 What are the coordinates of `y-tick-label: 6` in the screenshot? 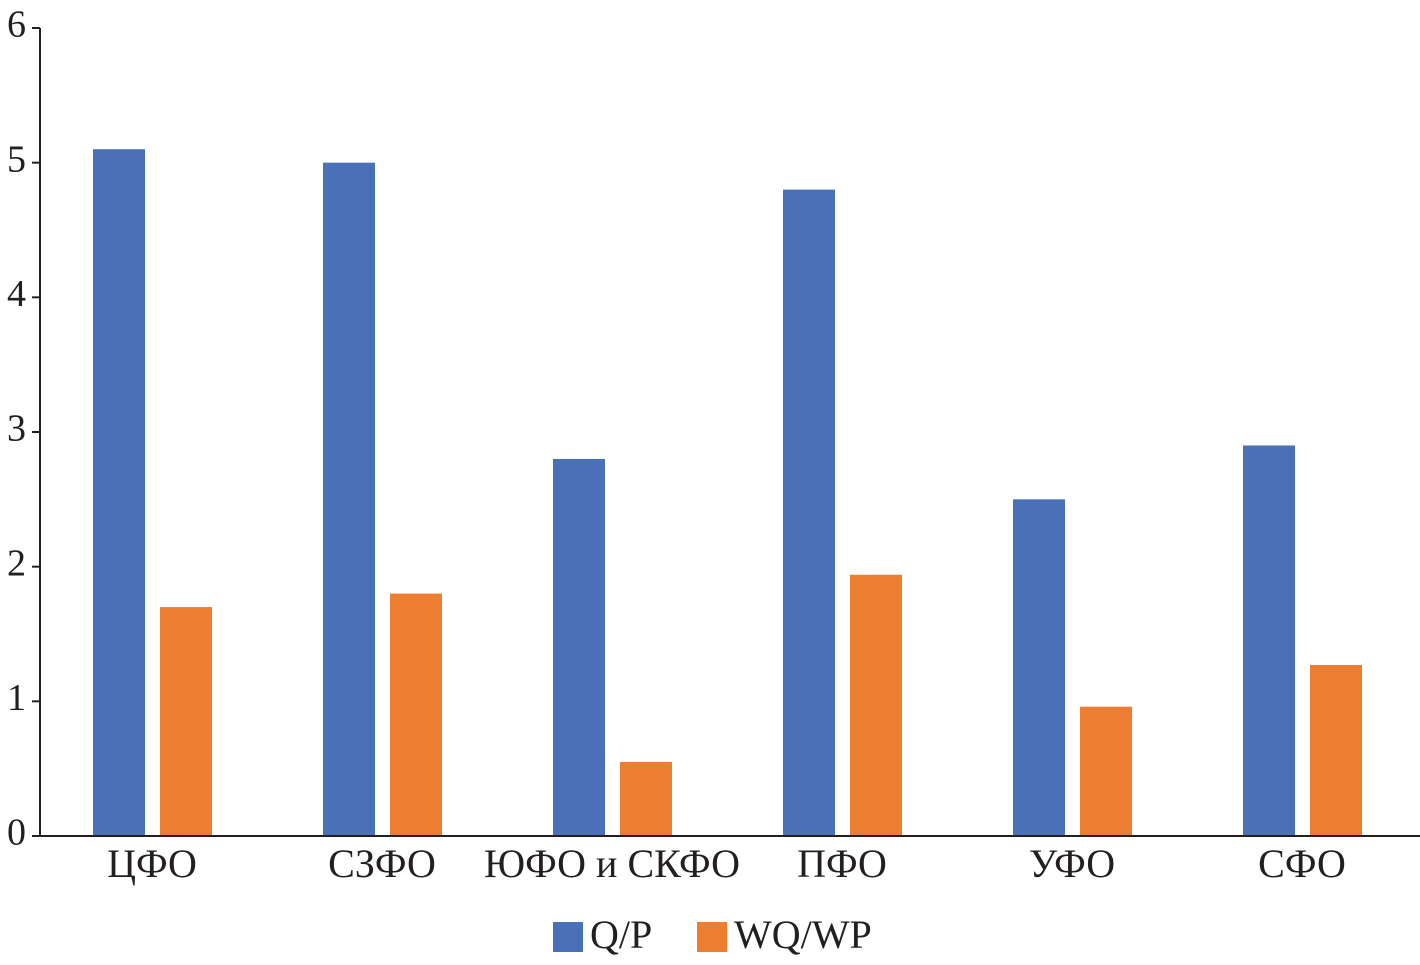 It's located at (16, 25).